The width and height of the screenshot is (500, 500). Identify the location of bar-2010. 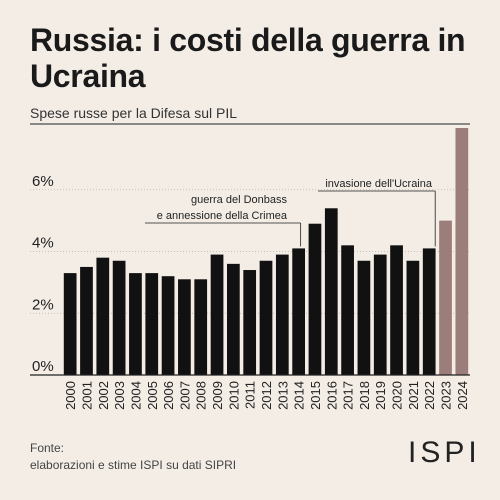
(233, 319).